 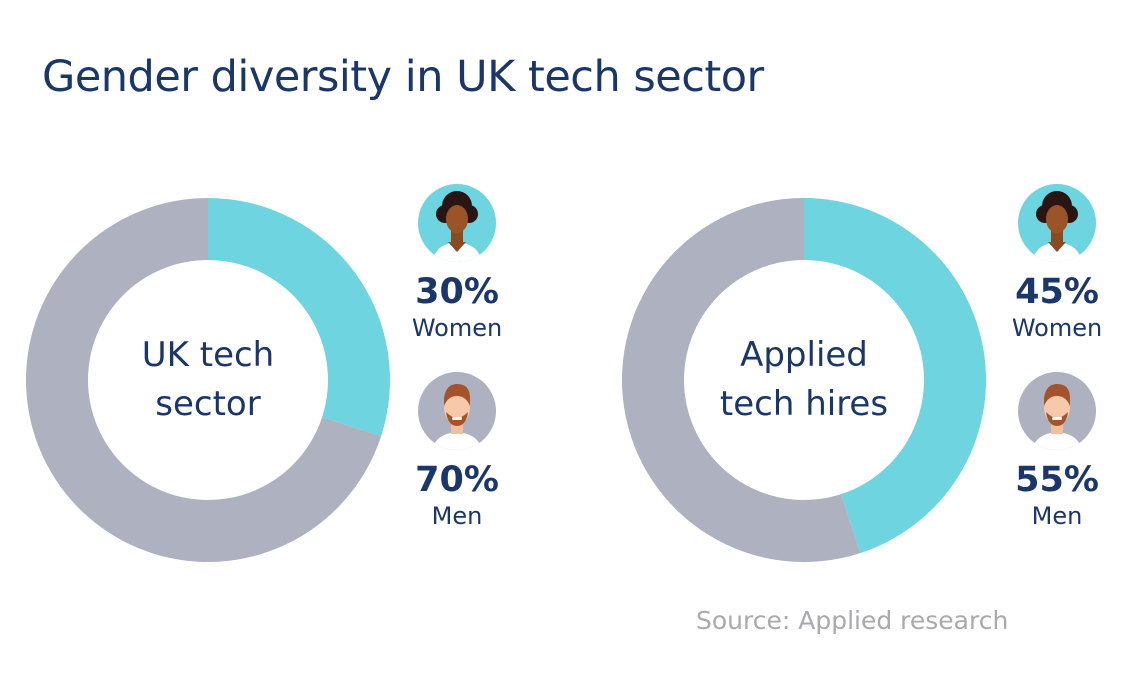 I want to click on label-women-applied: Women, so click(x=1057, y=328).